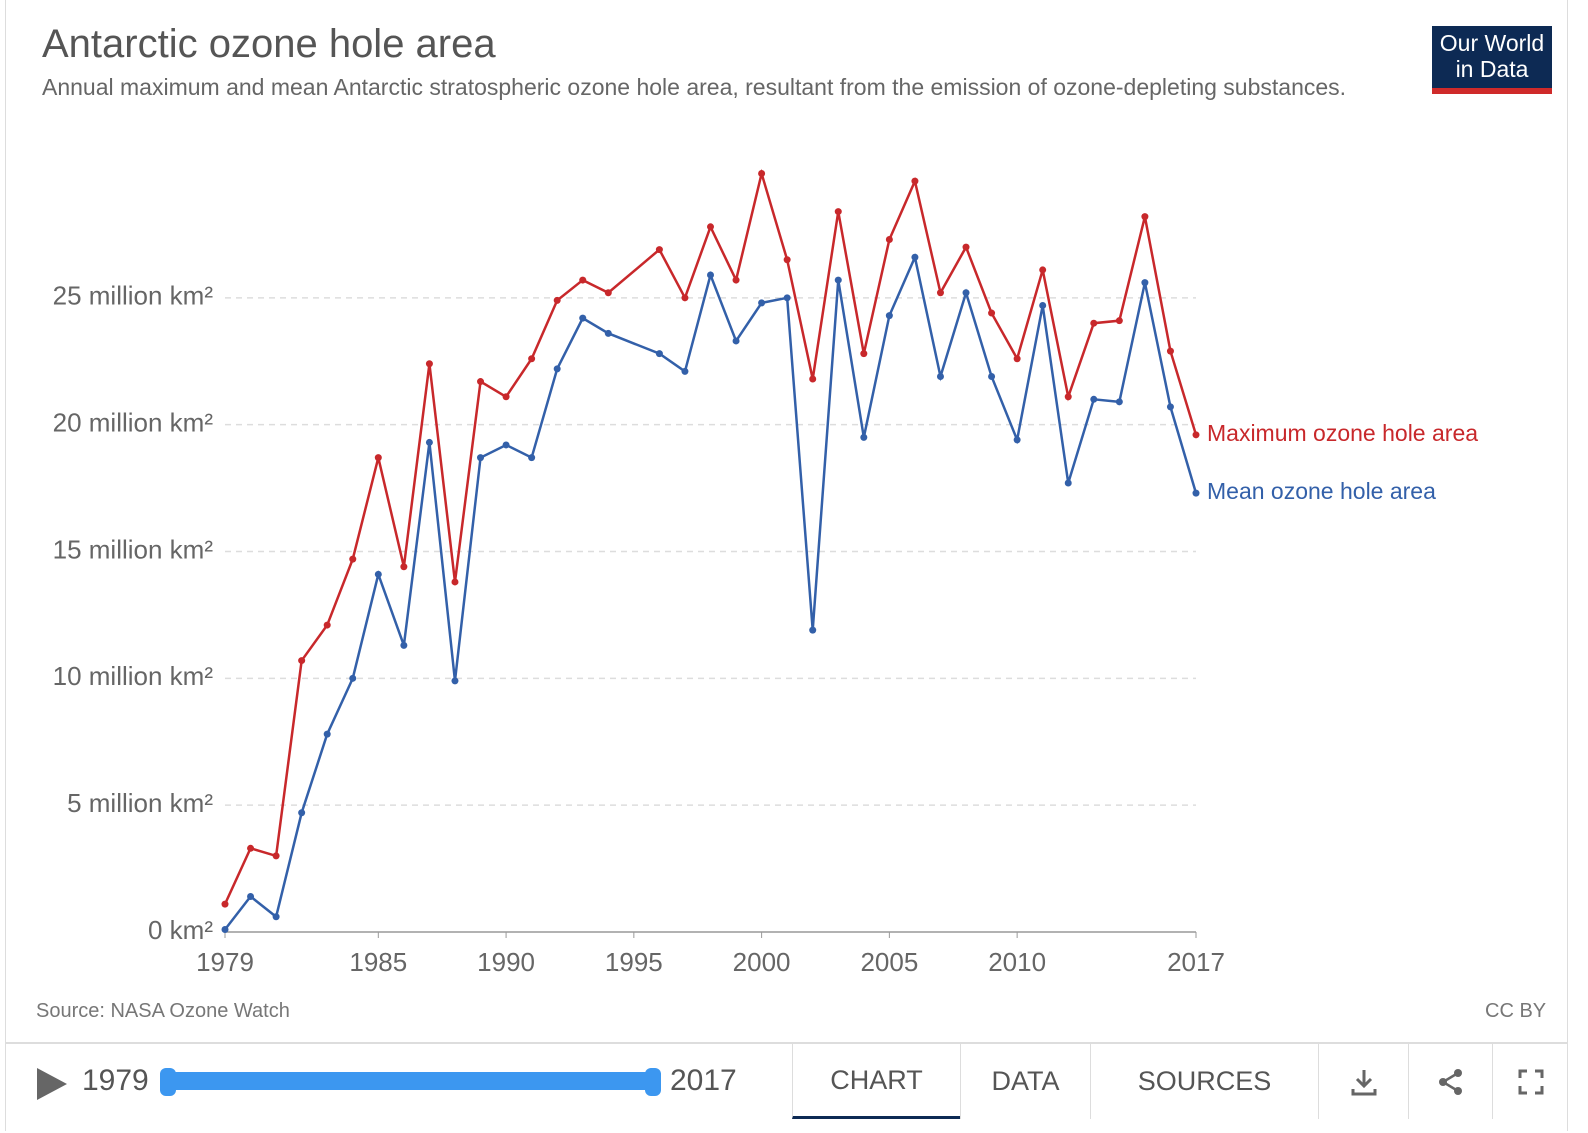  I want to click on x-tick-label: 1985, so click(378, 962).